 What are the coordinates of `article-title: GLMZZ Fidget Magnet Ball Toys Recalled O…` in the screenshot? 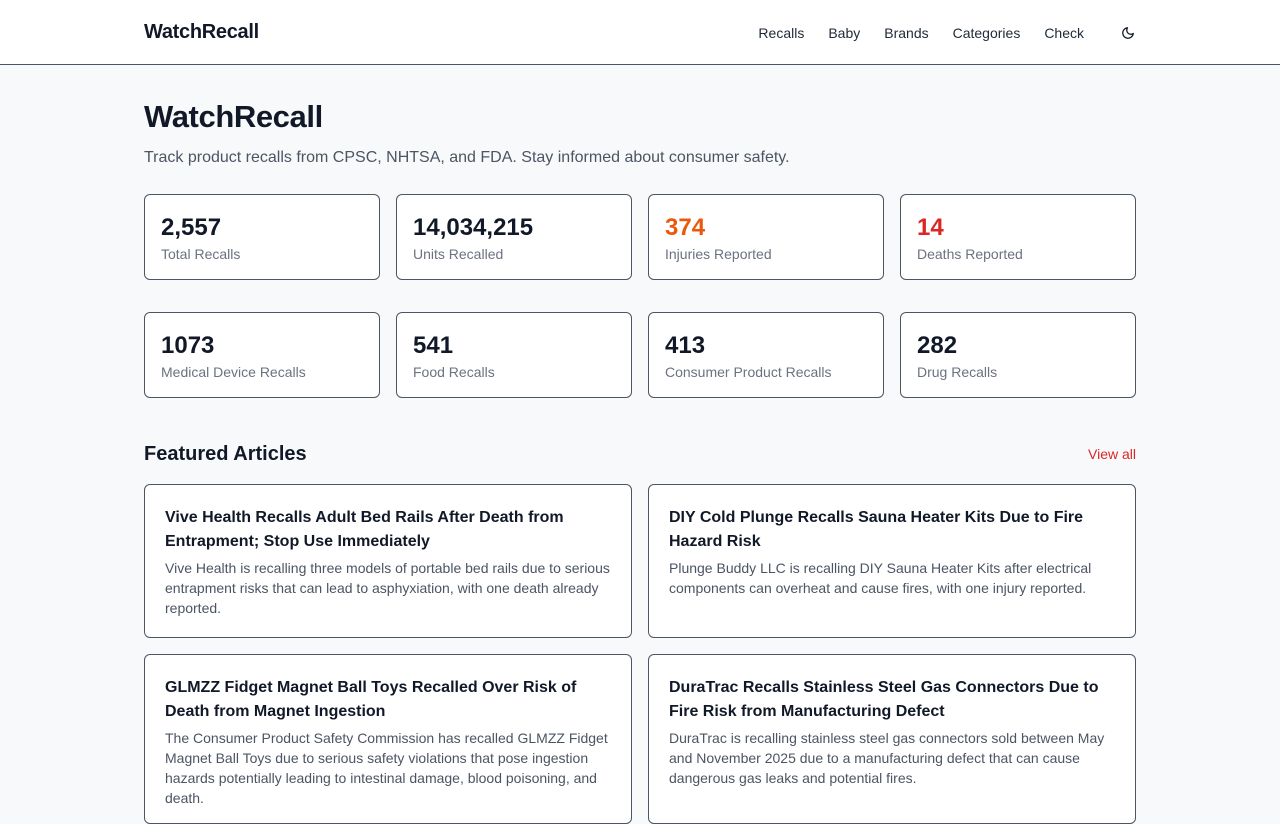 It's located at (371, 699).